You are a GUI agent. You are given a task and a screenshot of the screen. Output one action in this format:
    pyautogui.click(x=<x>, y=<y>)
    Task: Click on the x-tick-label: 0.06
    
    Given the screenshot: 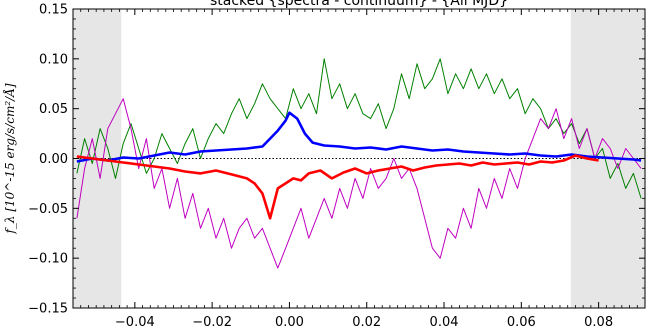 What is the action you would take?
    pyautogui.click(x=521, y=322)
    